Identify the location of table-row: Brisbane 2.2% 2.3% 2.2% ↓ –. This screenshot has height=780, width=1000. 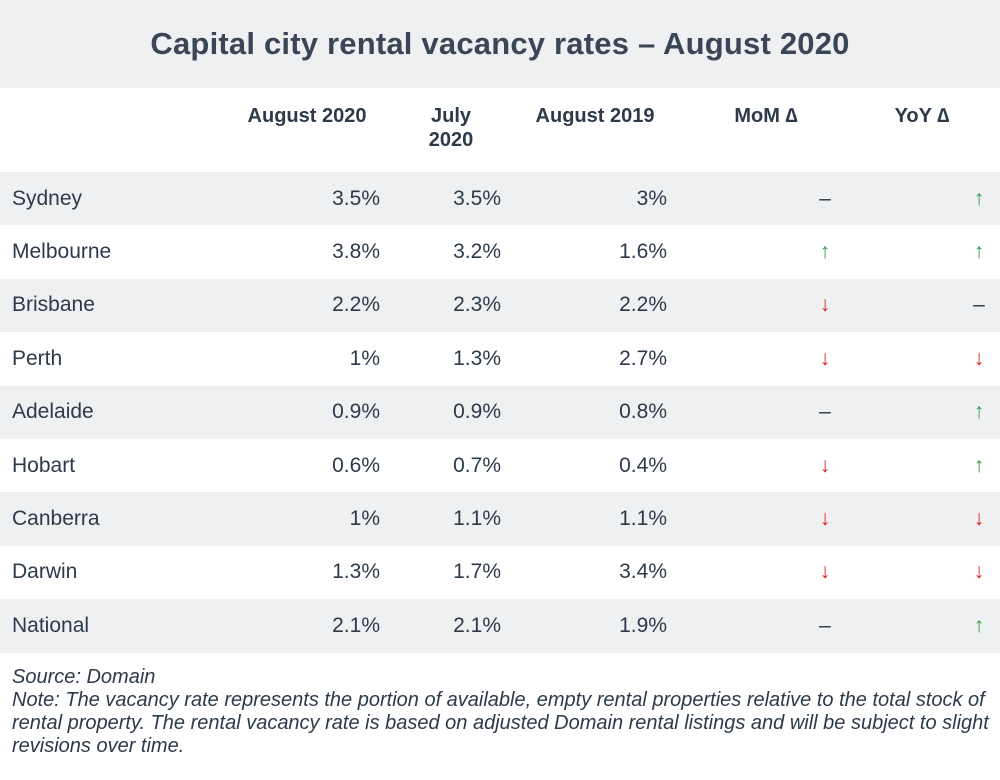
(500, 305).